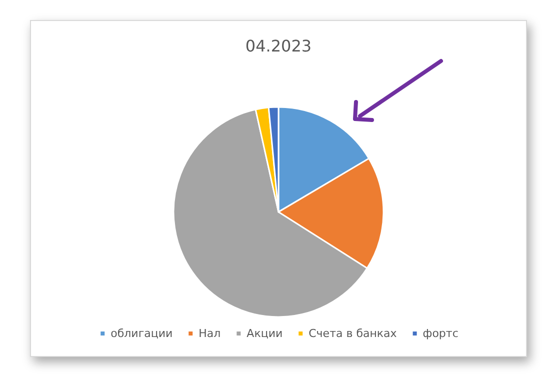 This screenshot has width=549, height=392. I want to click on legend-label: Нал, so click(209, 333).